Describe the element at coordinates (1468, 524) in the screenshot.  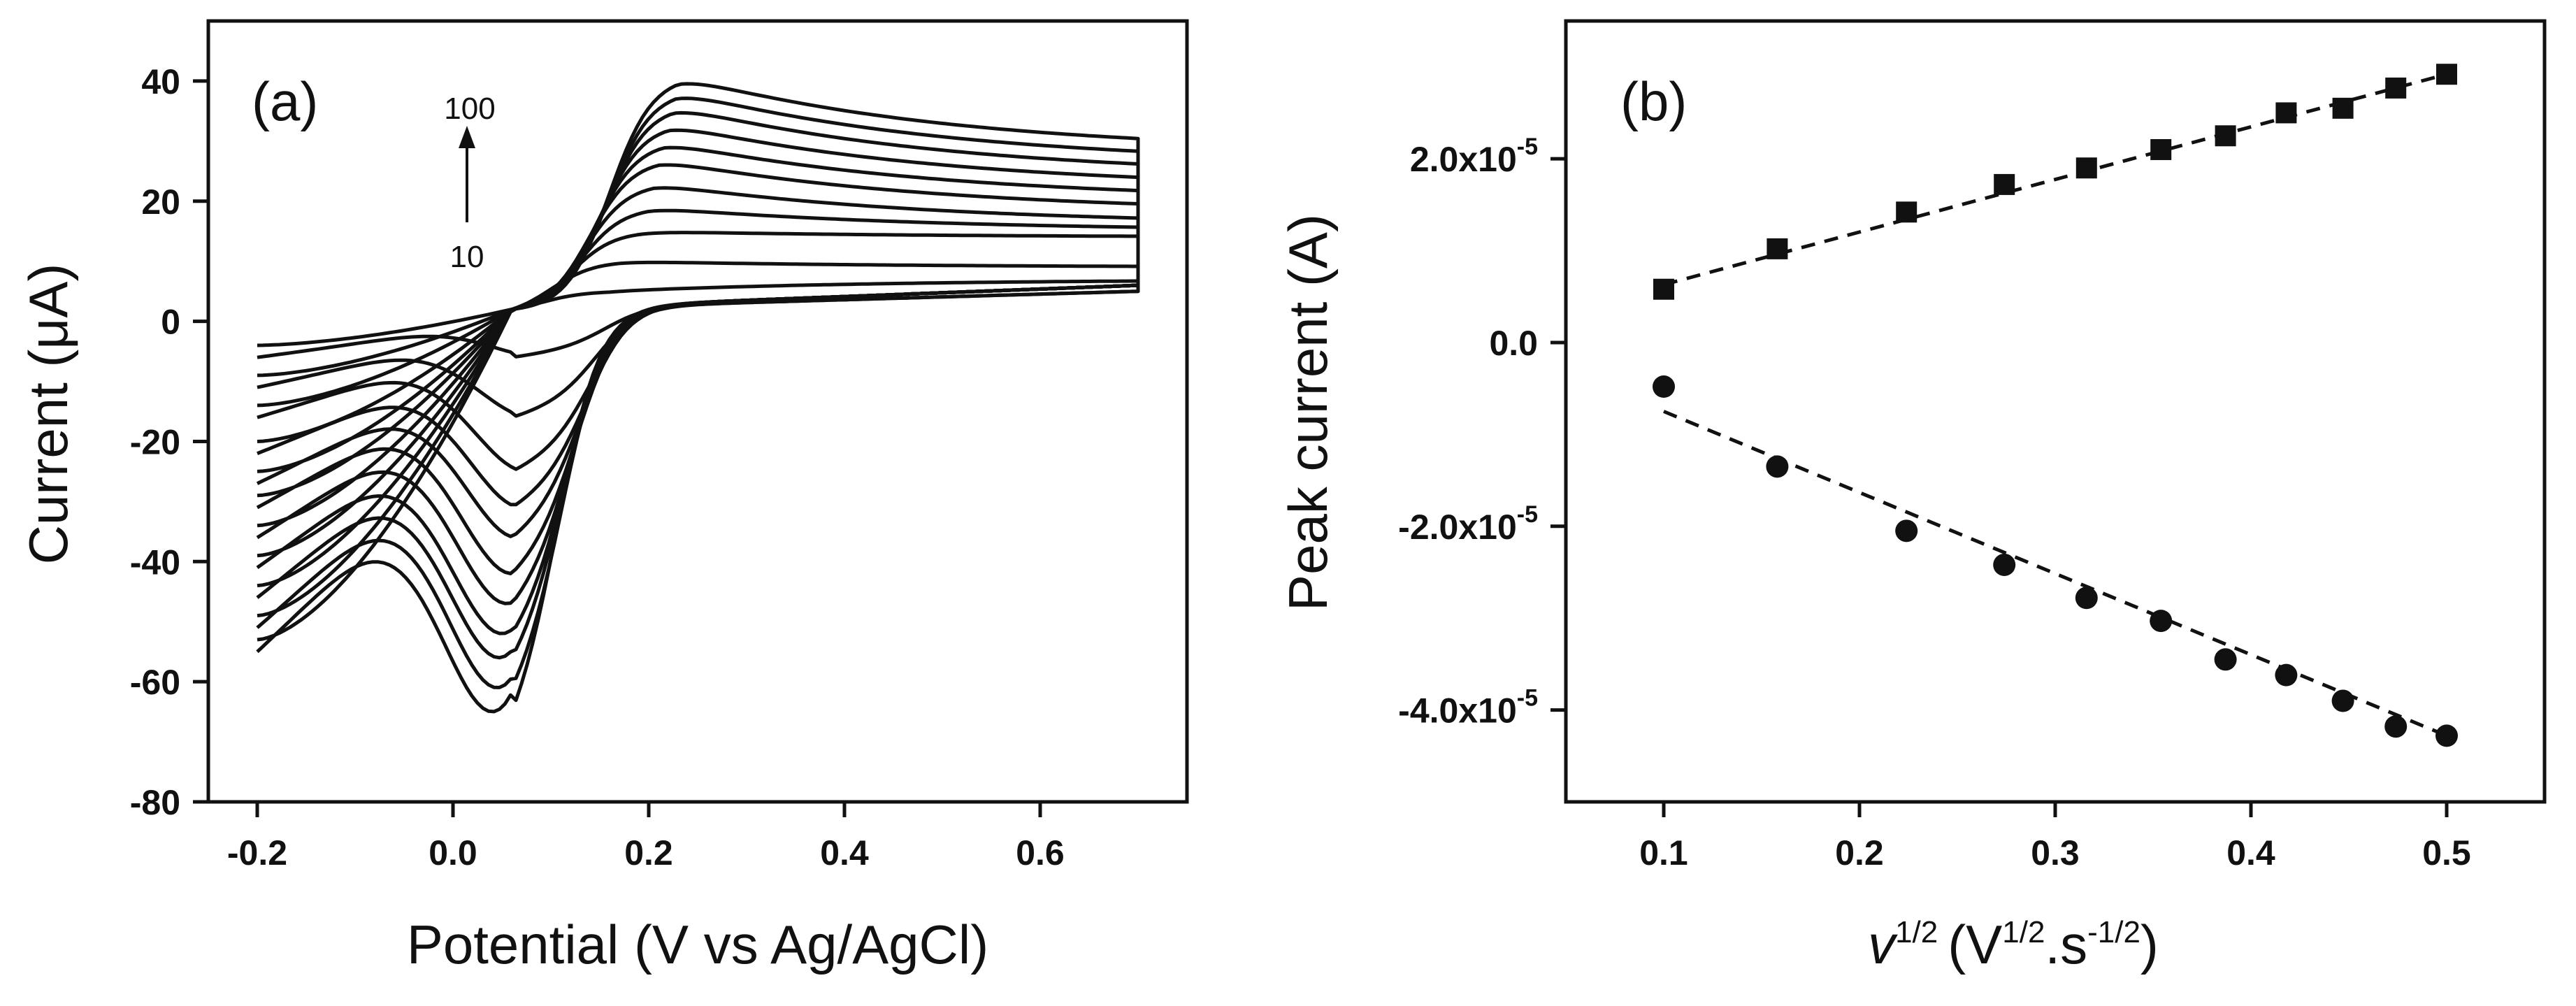
I see `panel-b-y-tick-label: -2.0x10⁻⁵` at that location.